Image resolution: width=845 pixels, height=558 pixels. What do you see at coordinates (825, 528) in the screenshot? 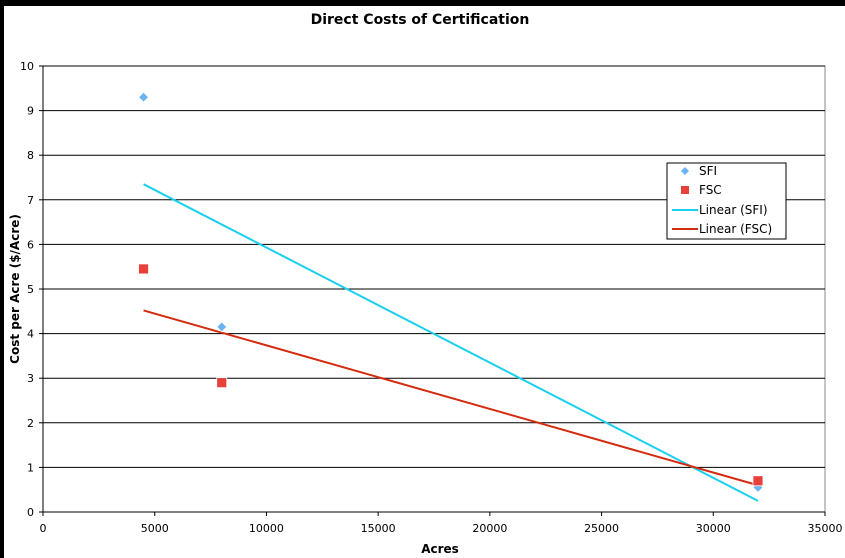
I see `x-tick-label: 35000` at bounding box center [825, 528].